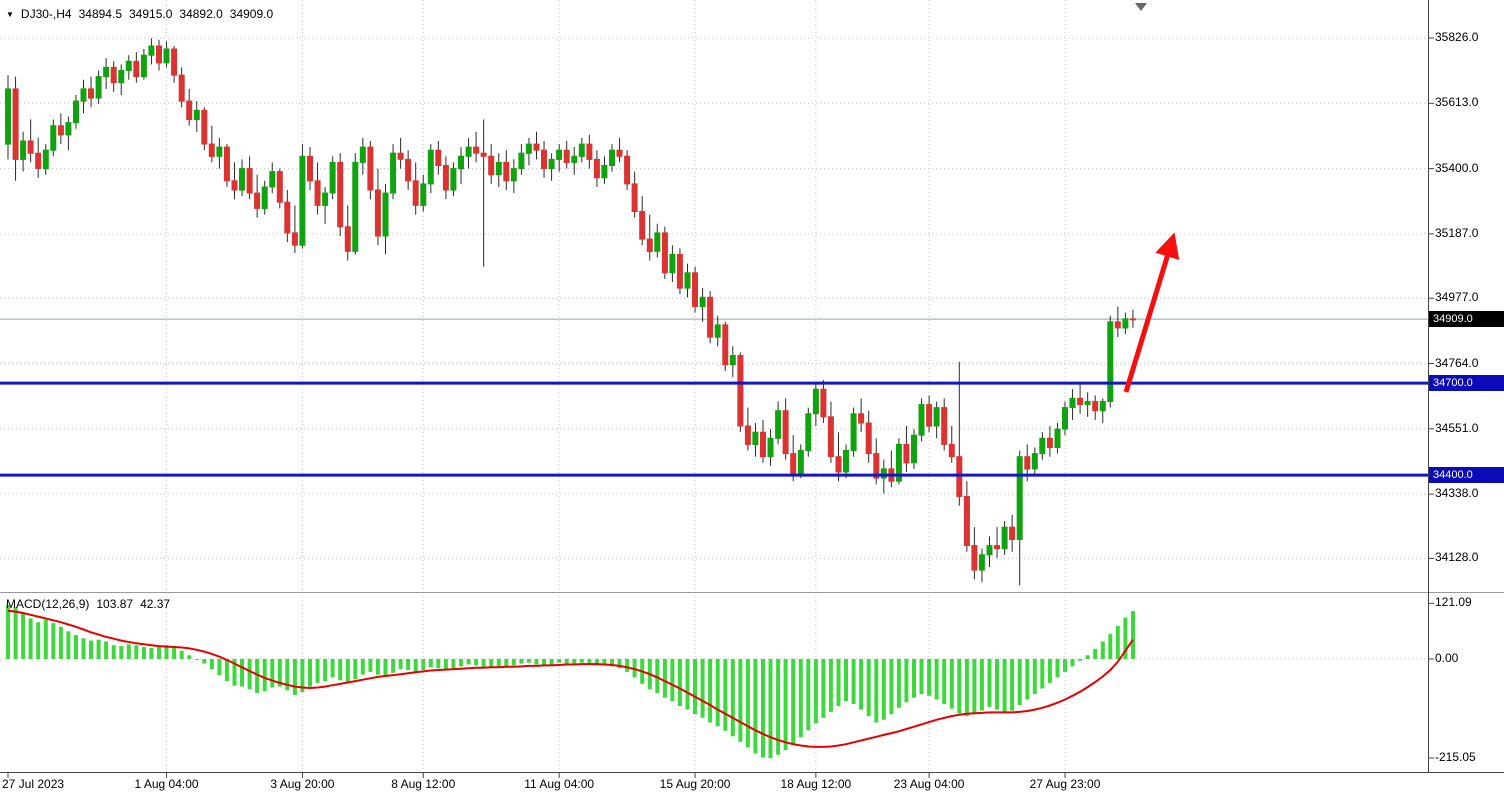  Describe the element at coordinates (1065, 784) in the screenshot. I see `time-axis-label: 27 Aug 23:00` at that location.